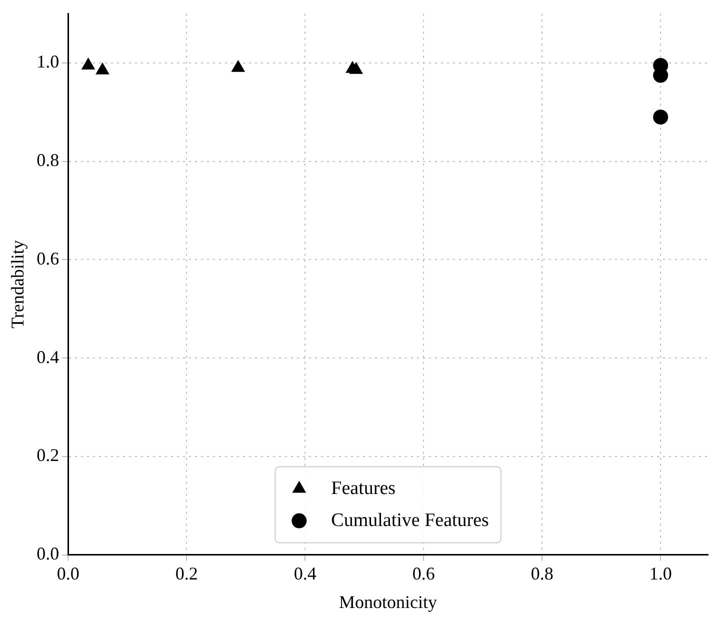 The height and width of the screenshot is (622, 716). I want to click on y-tick-label: 0.6, so click(48, 258).